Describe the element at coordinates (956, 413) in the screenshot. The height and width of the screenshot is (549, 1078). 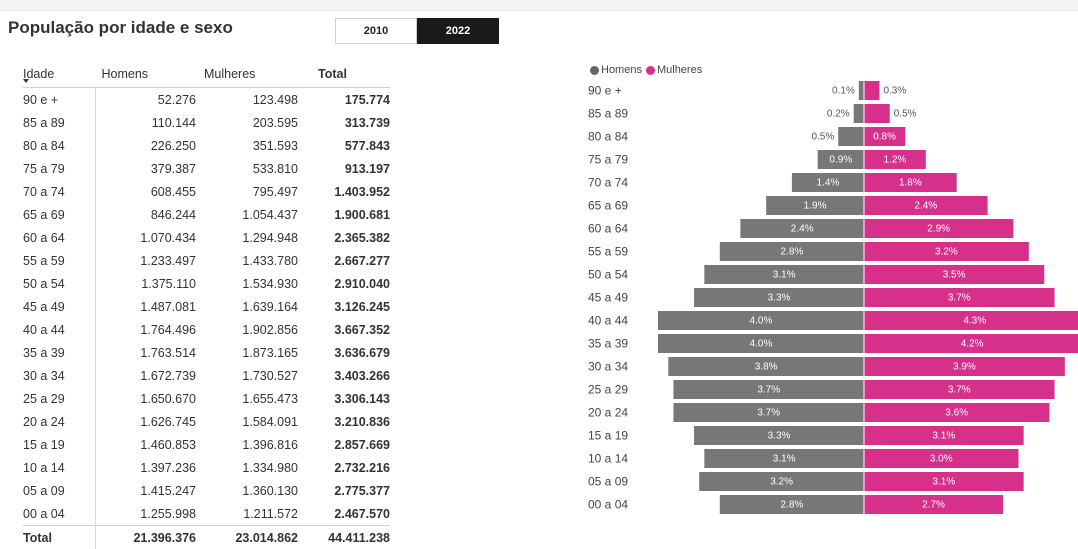
I see `data-label-mulheres: 3.6%` at that location.